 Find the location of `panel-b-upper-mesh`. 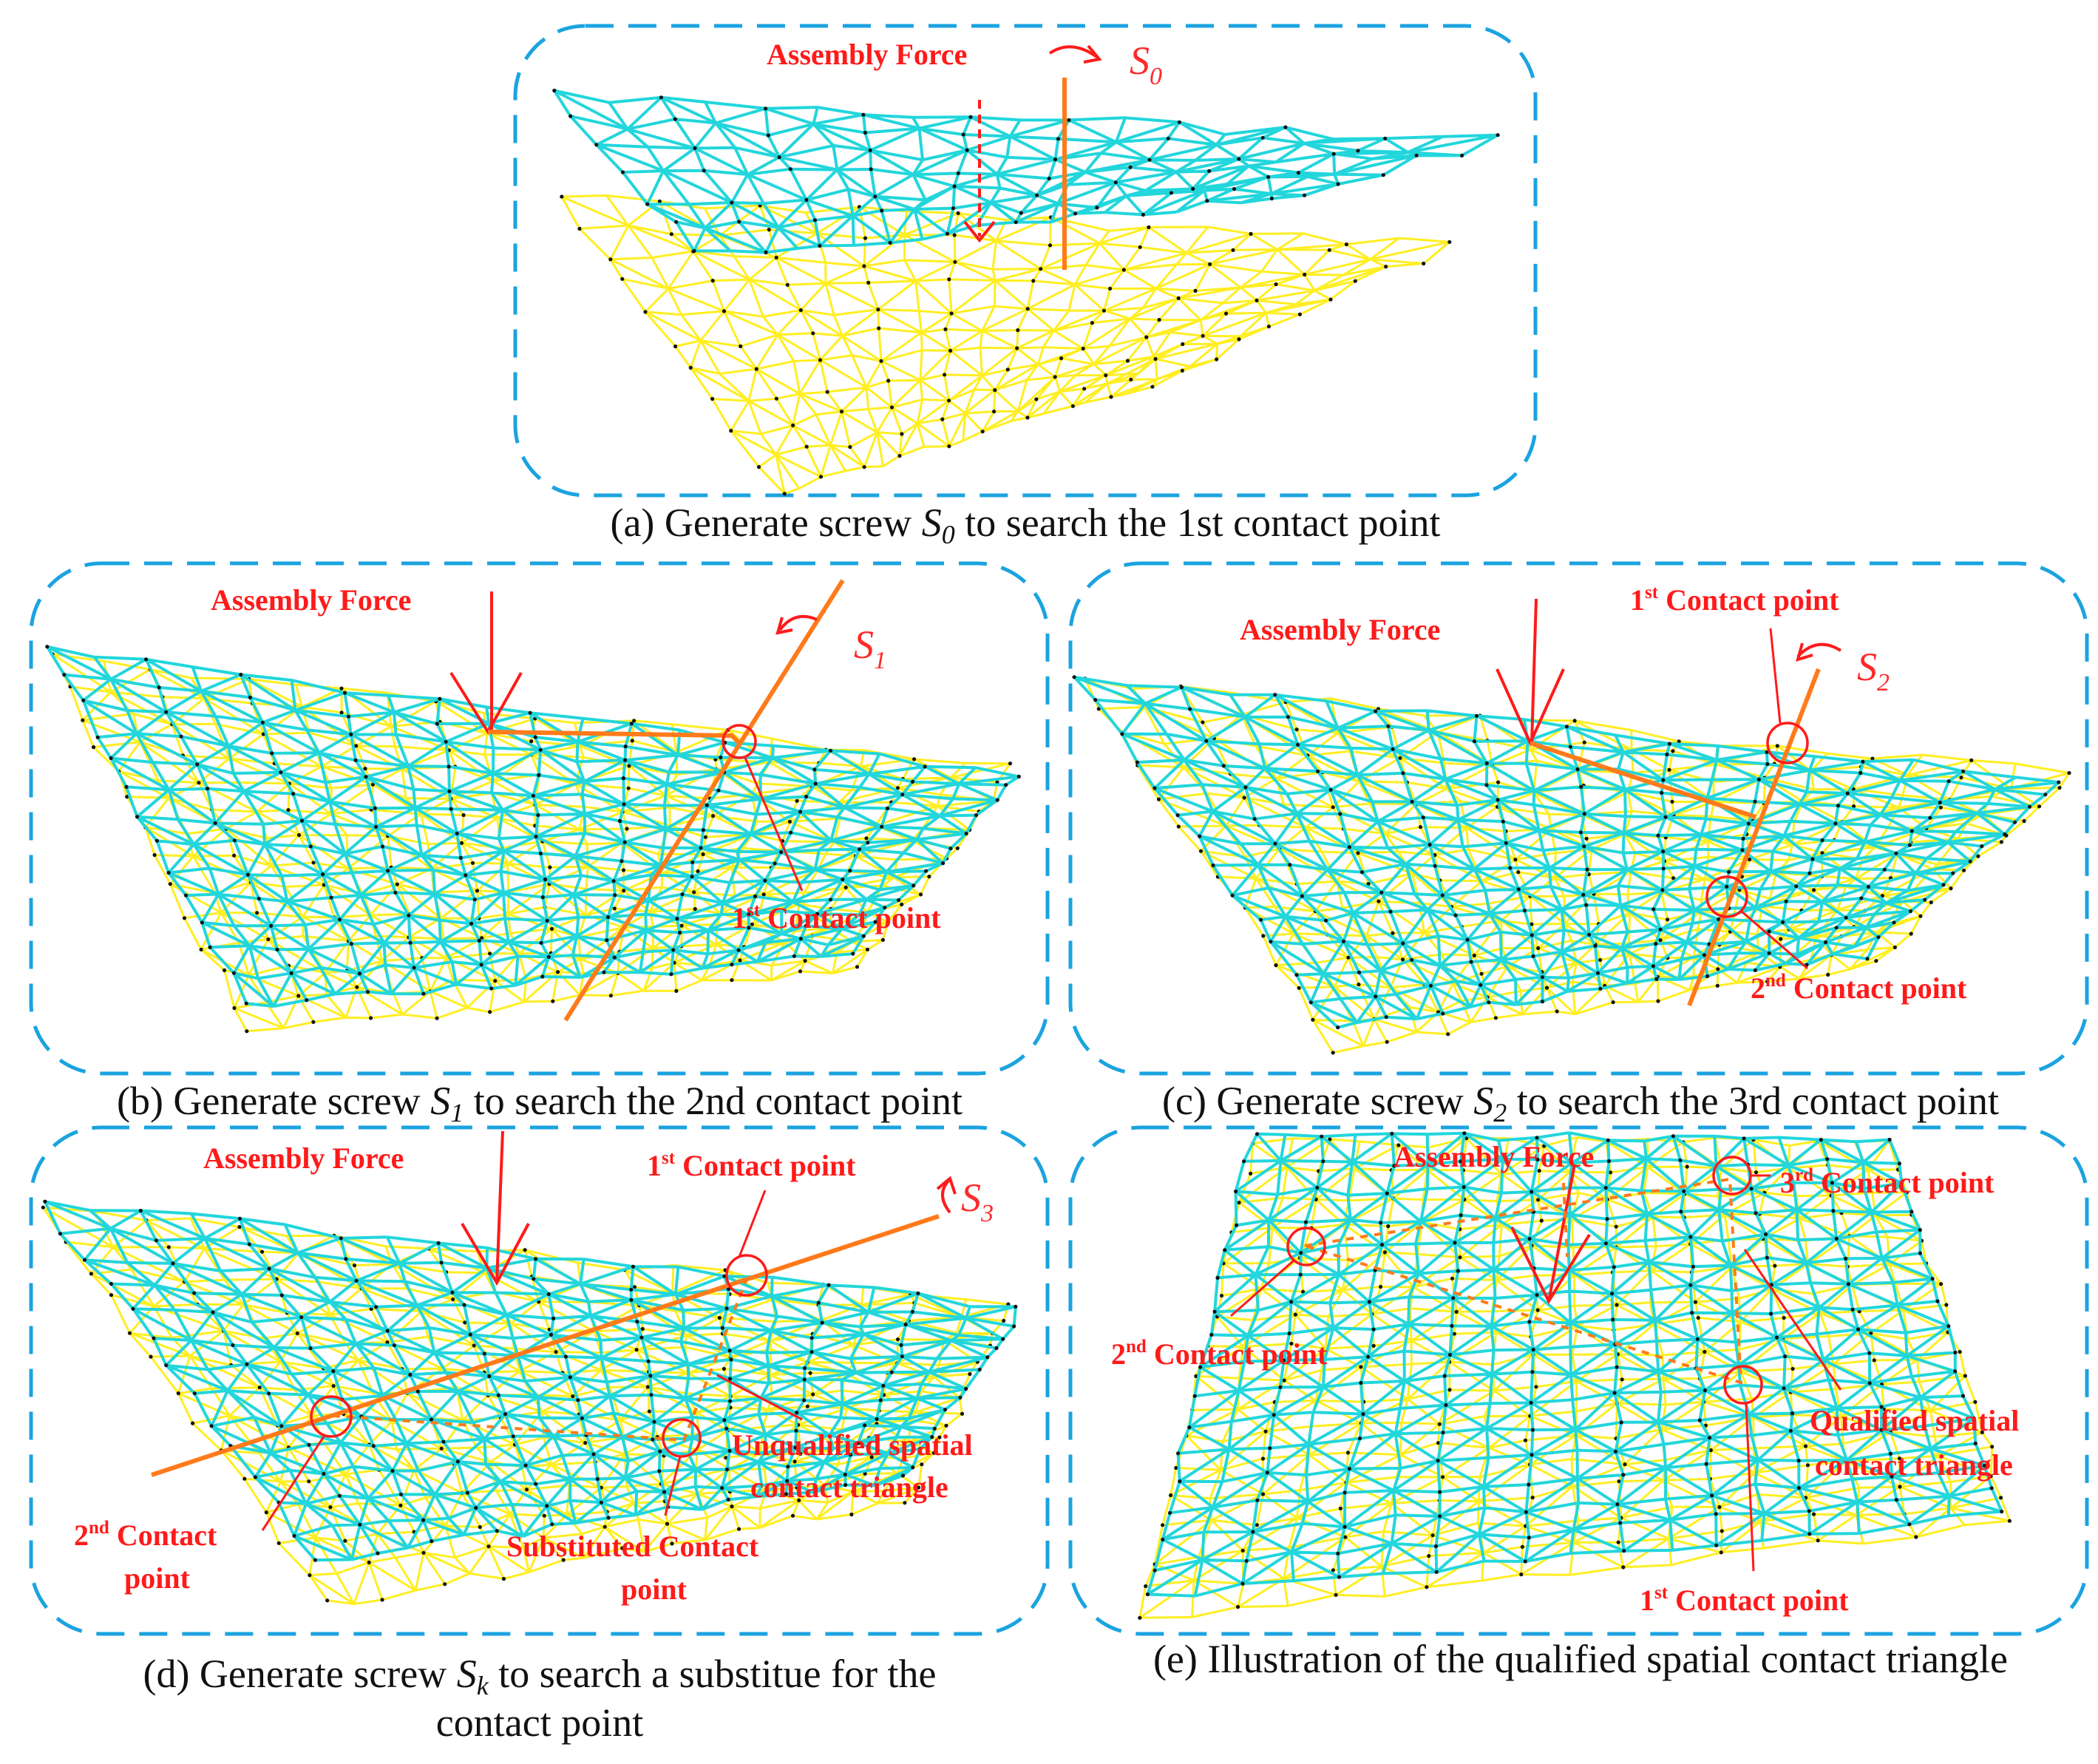

panel-b-upper-mesh is located at coordinates (533, 827).